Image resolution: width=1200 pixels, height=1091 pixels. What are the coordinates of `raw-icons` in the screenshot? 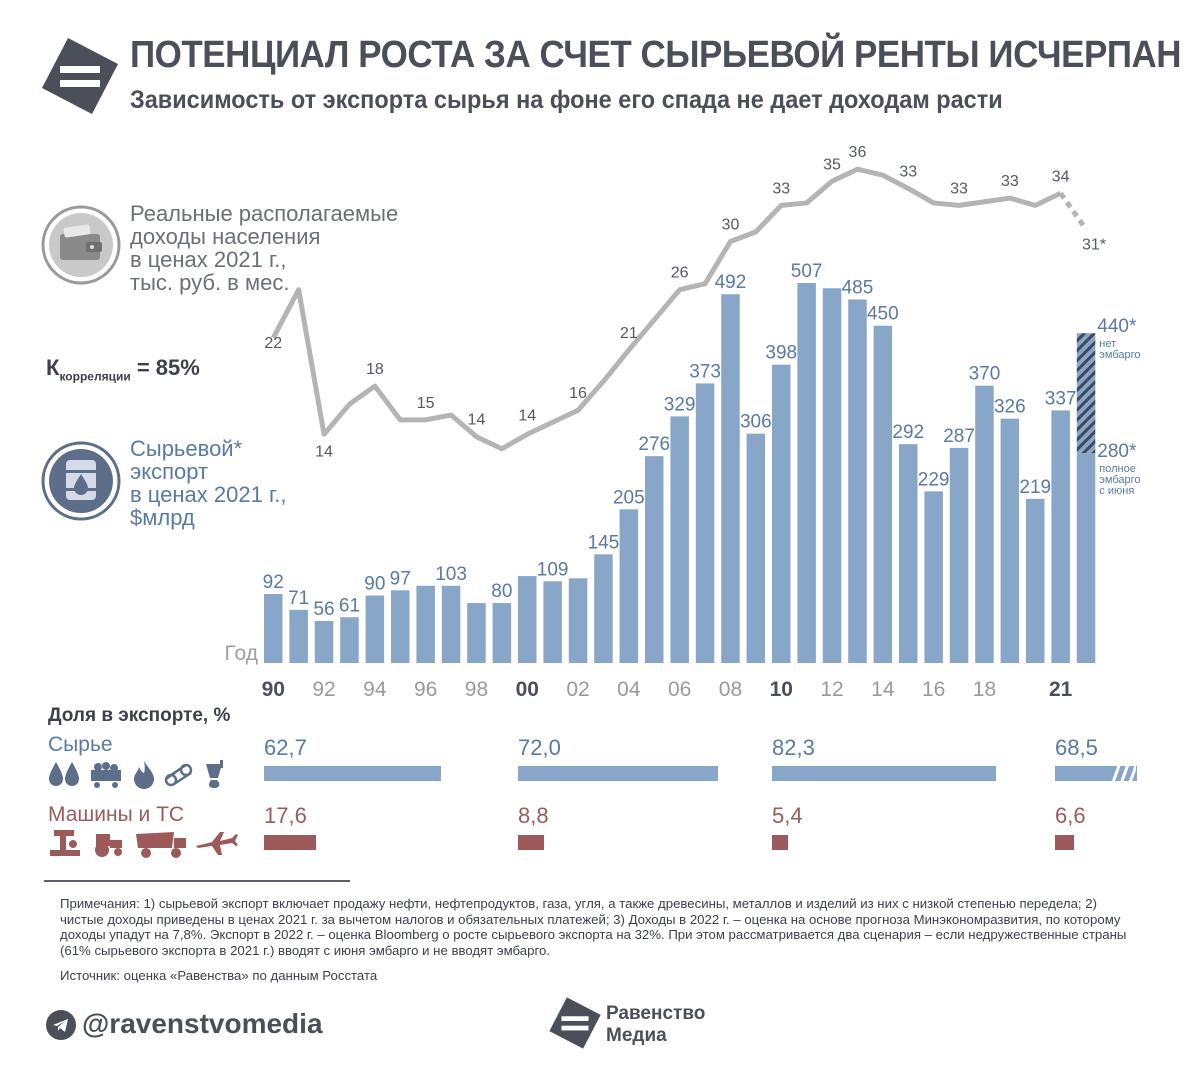 It's located at (136, 774).